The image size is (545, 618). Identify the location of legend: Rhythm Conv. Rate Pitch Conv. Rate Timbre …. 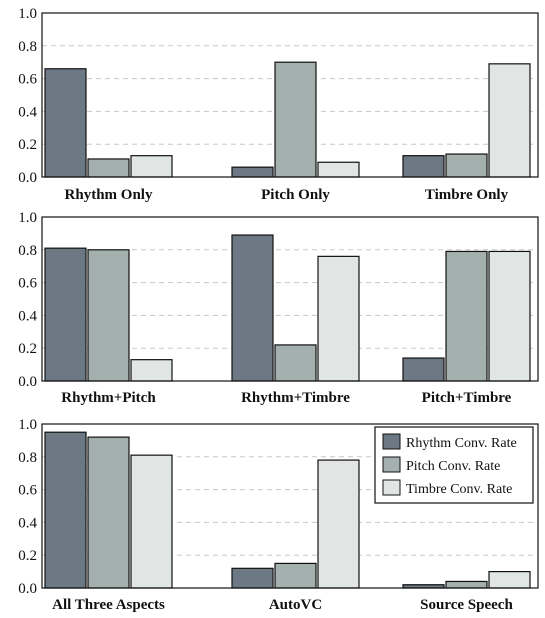
(454, 465).